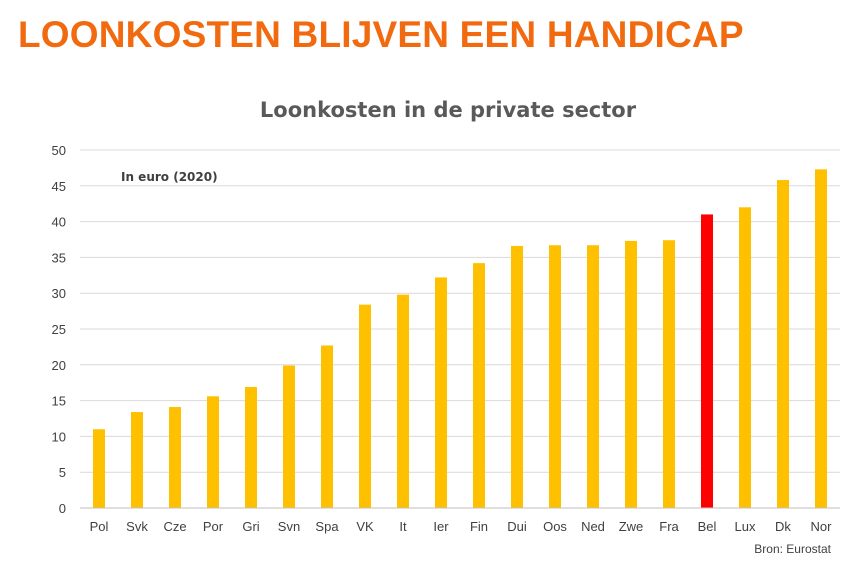  I want to click on bar-fra, so click(669, 374).